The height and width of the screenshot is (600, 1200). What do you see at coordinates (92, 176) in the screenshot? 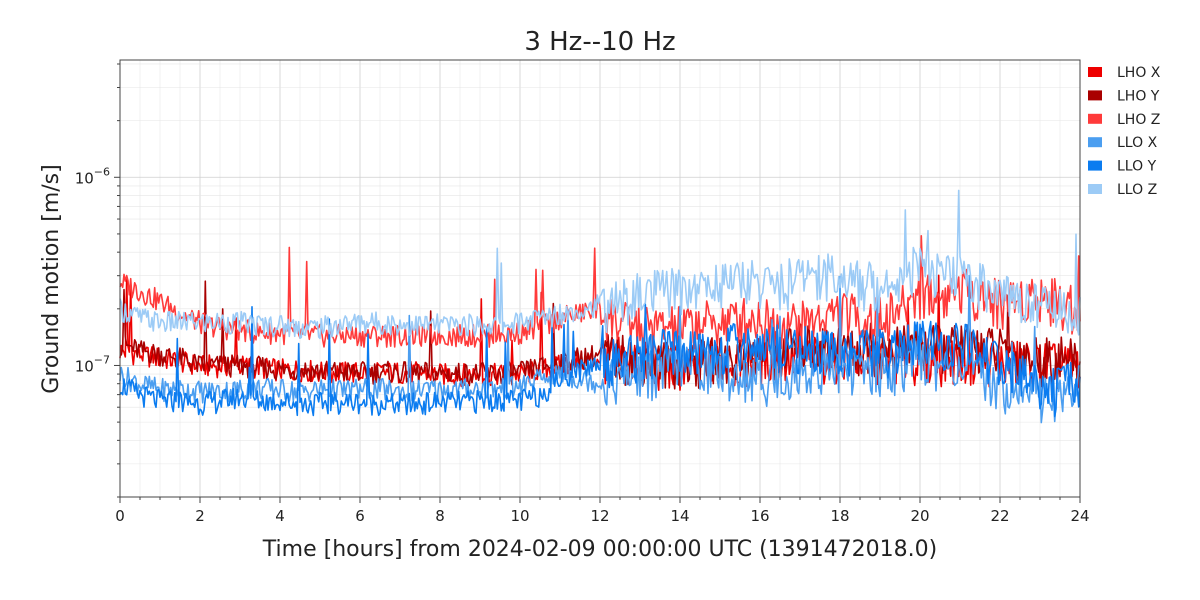
I see `y-tick-label: 10⁻⁶` at bounding box center [92, 176].